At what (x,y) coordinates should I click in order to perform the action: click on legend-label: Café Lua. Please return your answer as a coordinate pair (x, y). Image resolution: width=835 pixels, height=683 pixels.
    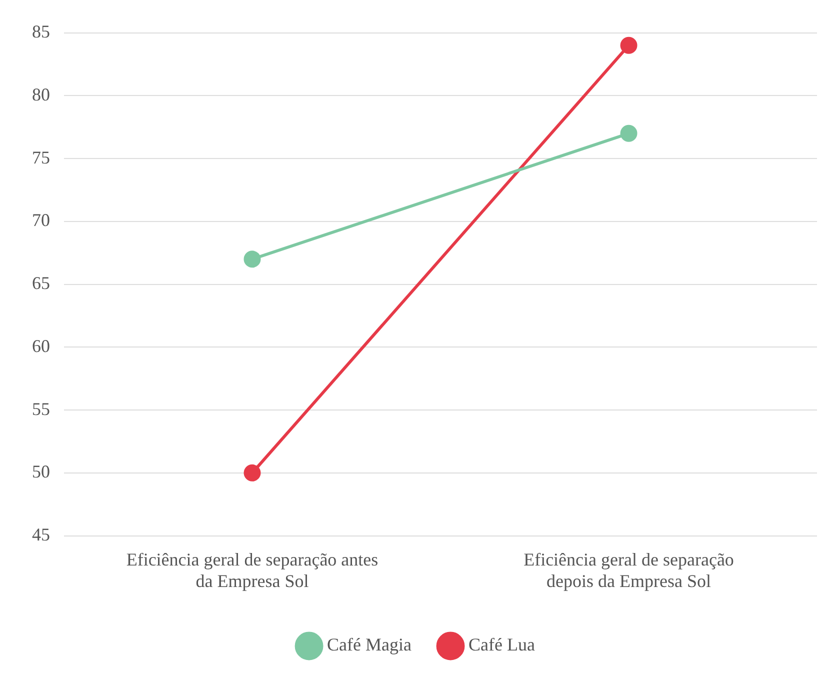
    Looking at the image, I should click on (501, 644).